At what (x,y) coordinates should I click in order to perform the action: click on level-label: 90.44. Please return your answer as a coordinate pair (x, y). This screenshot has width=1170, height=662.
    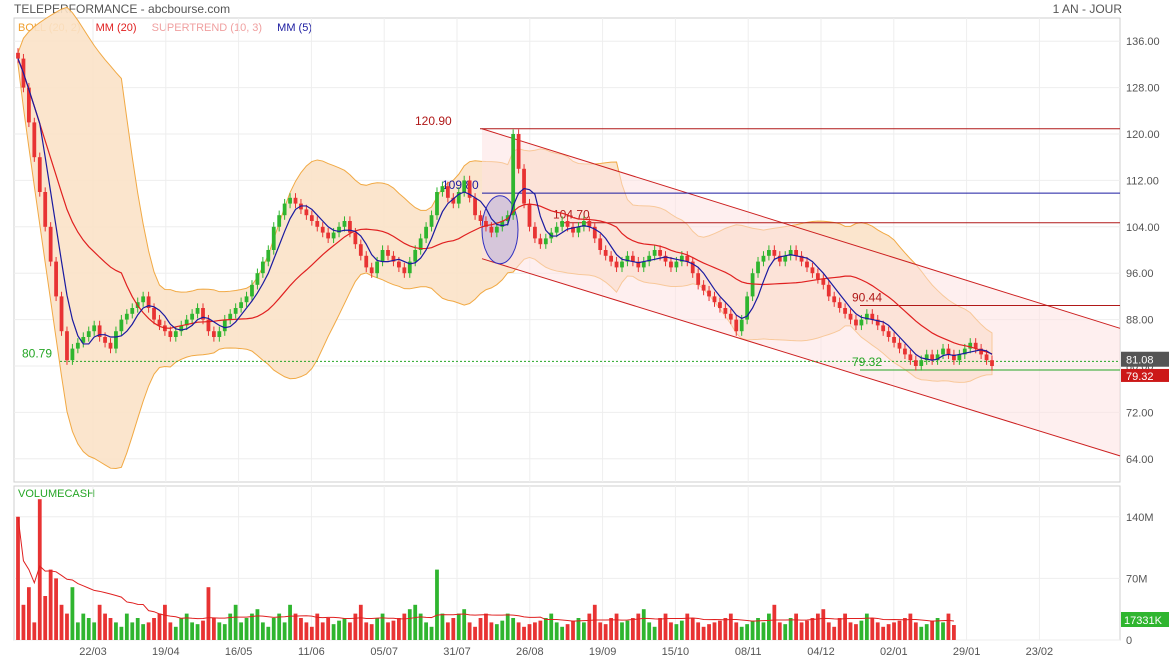
    Looking at the image, I should click on (867, 297).